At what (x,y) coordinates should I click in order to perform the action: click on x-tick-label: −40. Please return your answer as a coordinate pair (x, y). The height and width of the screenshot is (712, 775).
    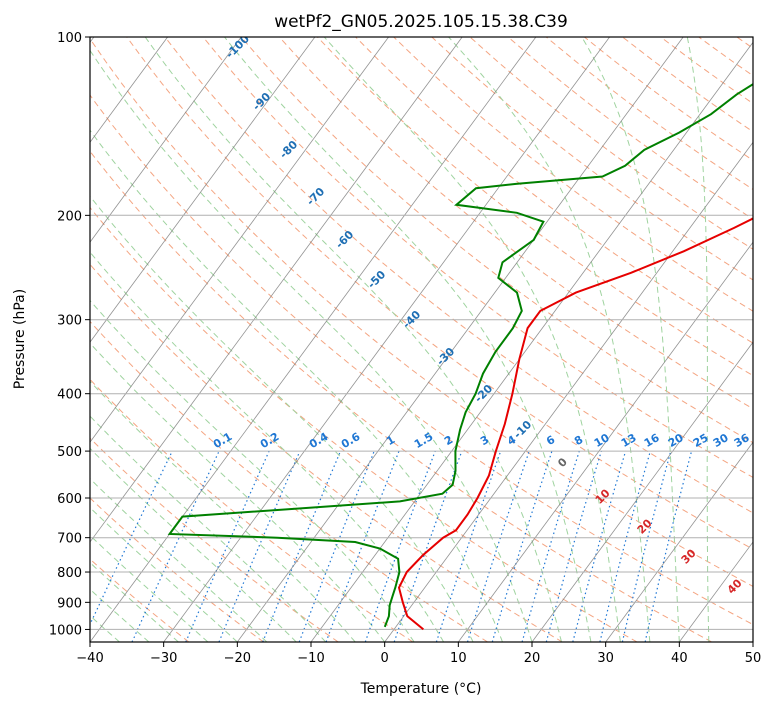
    Looking at the image, I should click on (89, 658).